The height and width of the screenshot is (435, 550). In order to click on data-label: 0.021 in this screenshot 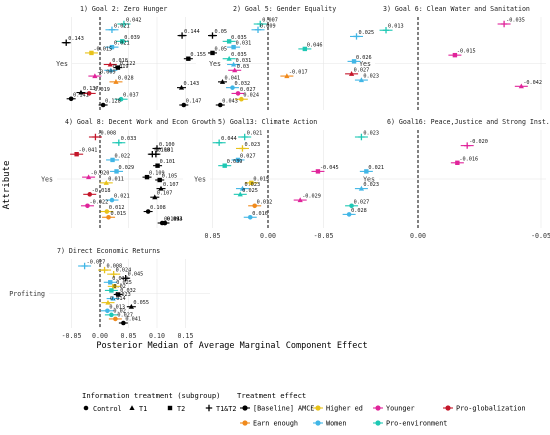, I will do `click(376, 168)`.